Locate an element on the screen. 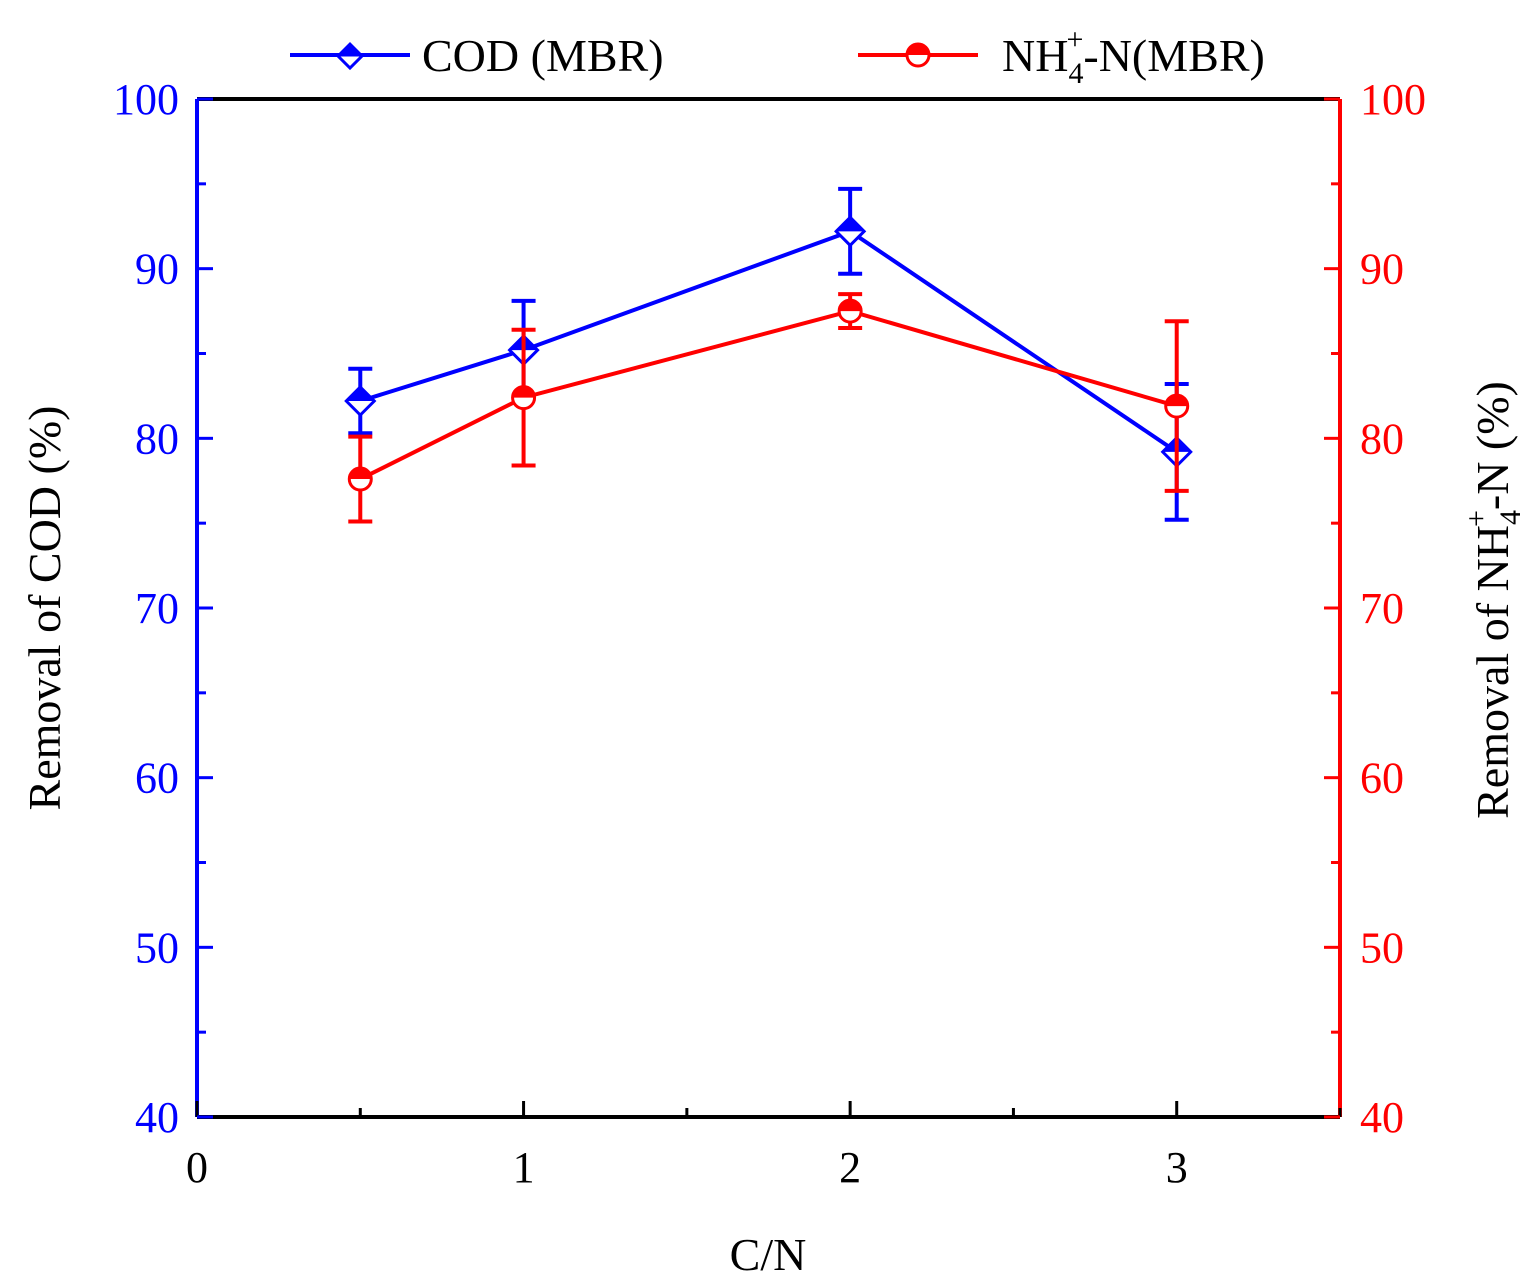 This screenshot has width=1537, height=1286. y-right-tick-label: 70 is located at coordinates (1382, 608).